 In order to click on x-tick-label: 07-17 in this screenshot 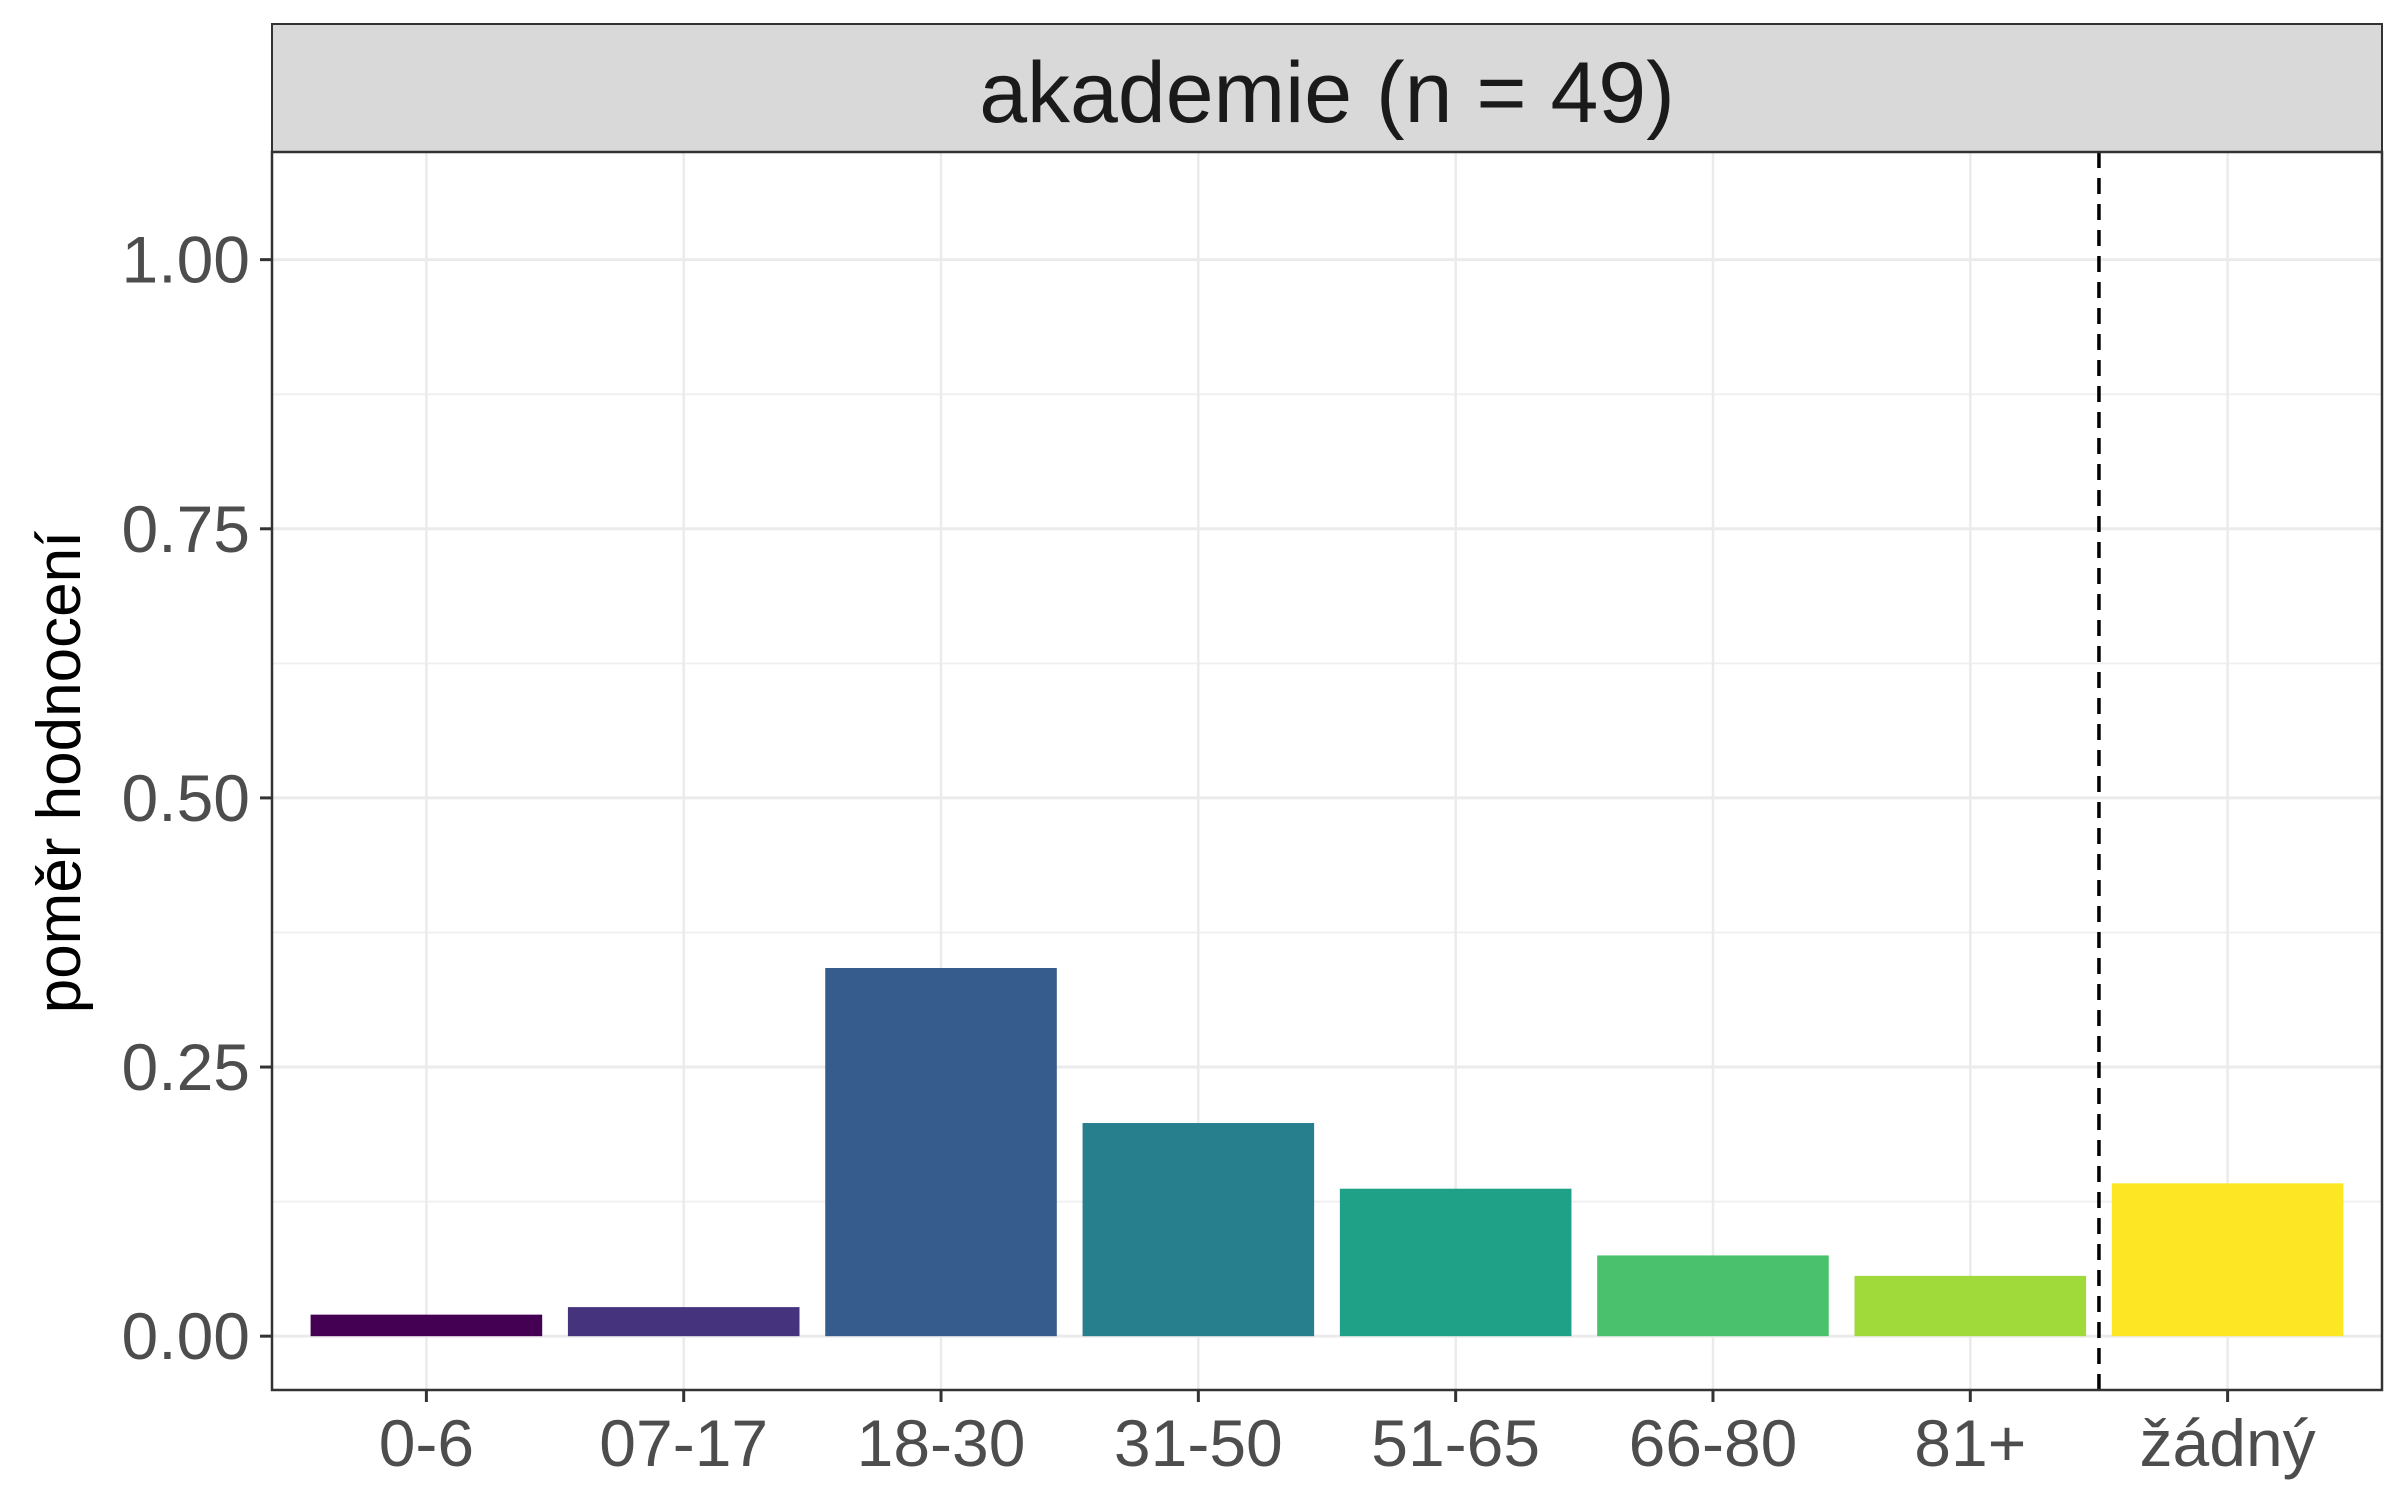, I will do `click(683, 1443)`.